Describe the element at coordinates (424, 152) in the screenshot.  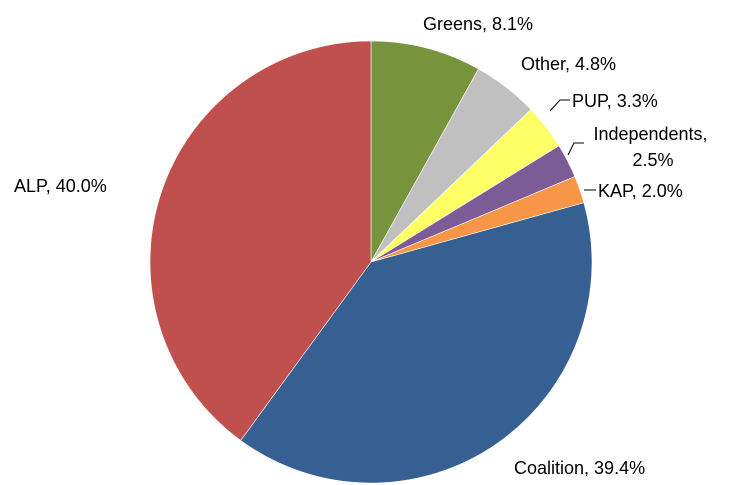
I see `pie-slice-greens` at that location.